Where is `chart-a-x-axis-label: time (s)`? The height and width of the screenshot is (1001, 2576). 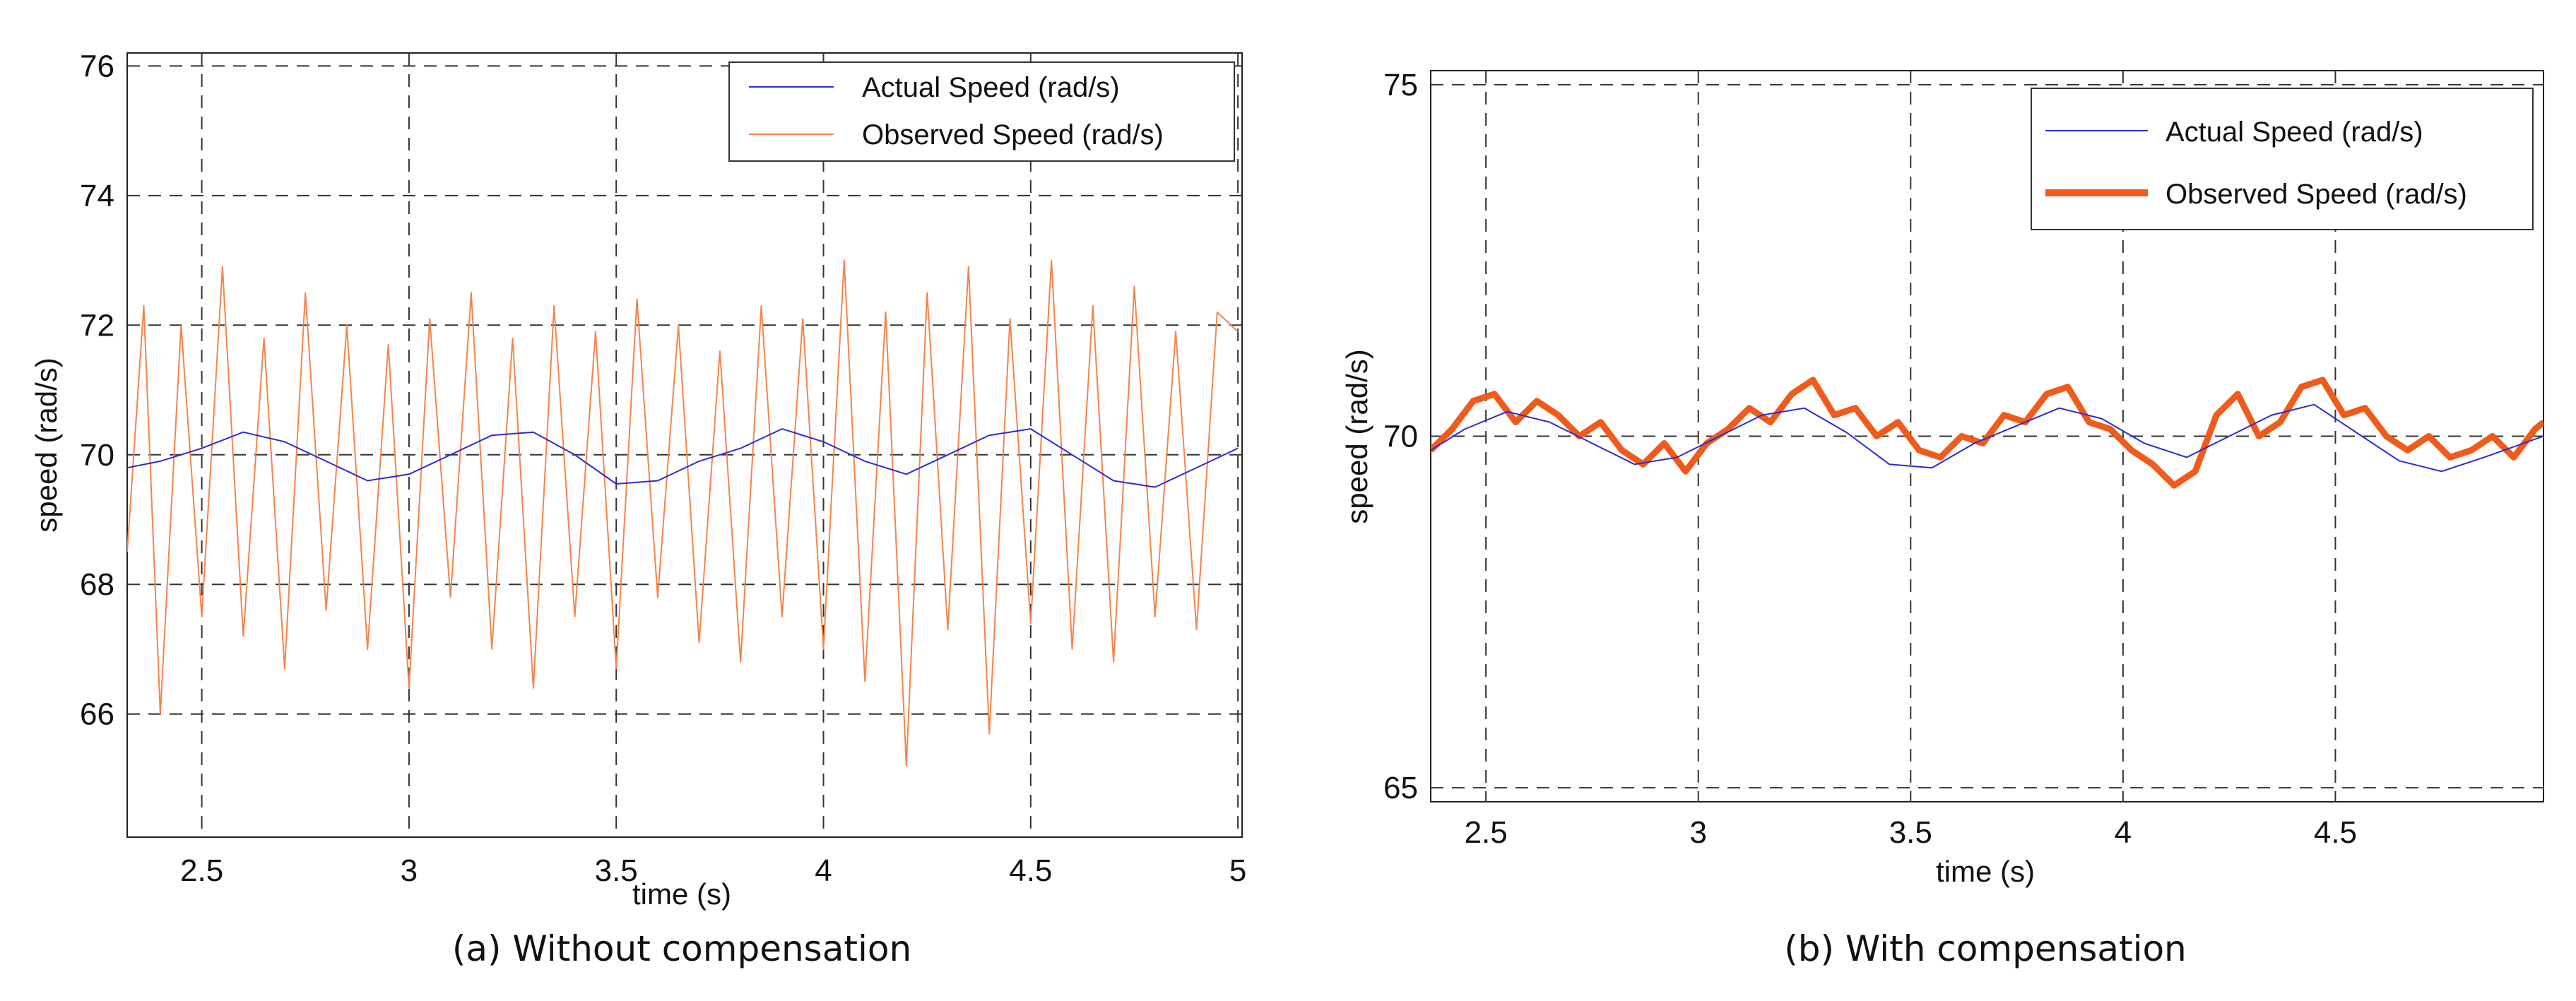
chart-a-x-axis-label: time (s) is located at coordinates (681, 894).